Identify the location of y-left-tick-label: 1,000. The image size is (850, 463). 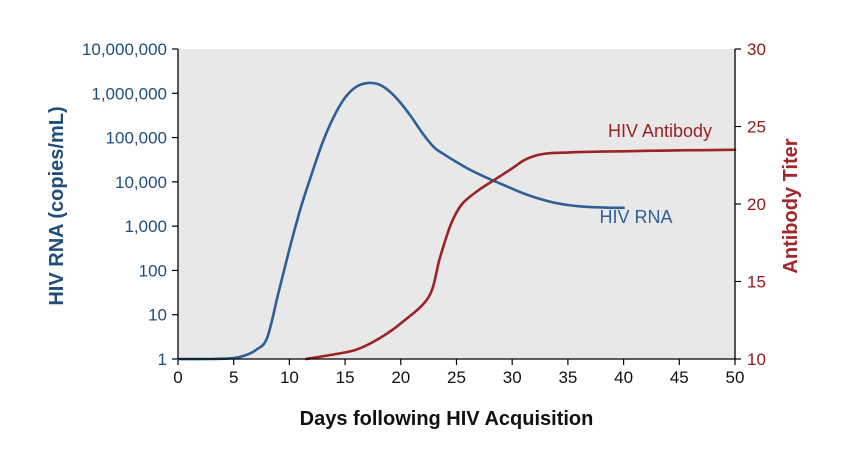
(145, 226).